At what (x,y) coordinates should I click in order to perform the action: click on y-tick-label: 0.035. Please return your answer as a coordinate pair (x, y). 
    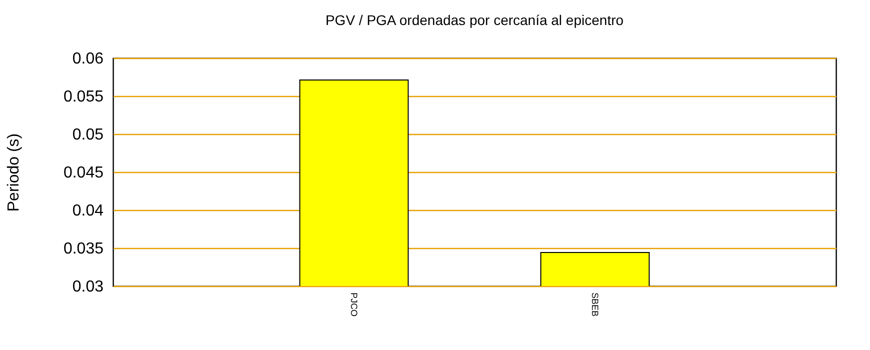
    Looking at the image, I should click on (83, 249).